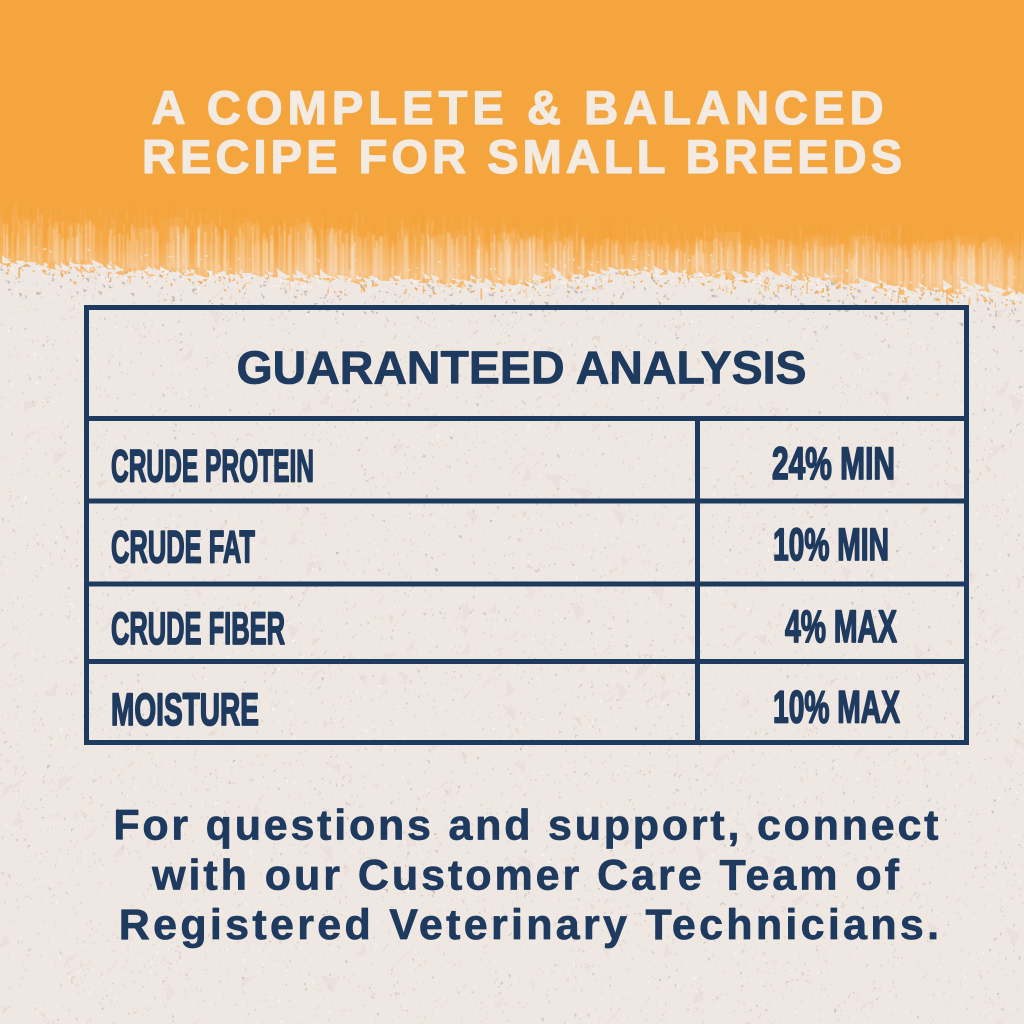 The height and width of the screenshot is (1024, 1024). What do you see at coordinates (524, 156) in the screenshot?
I see `svg-text: RECIPE FOR SMALL BREEDS` at bounding box center [524, 156].